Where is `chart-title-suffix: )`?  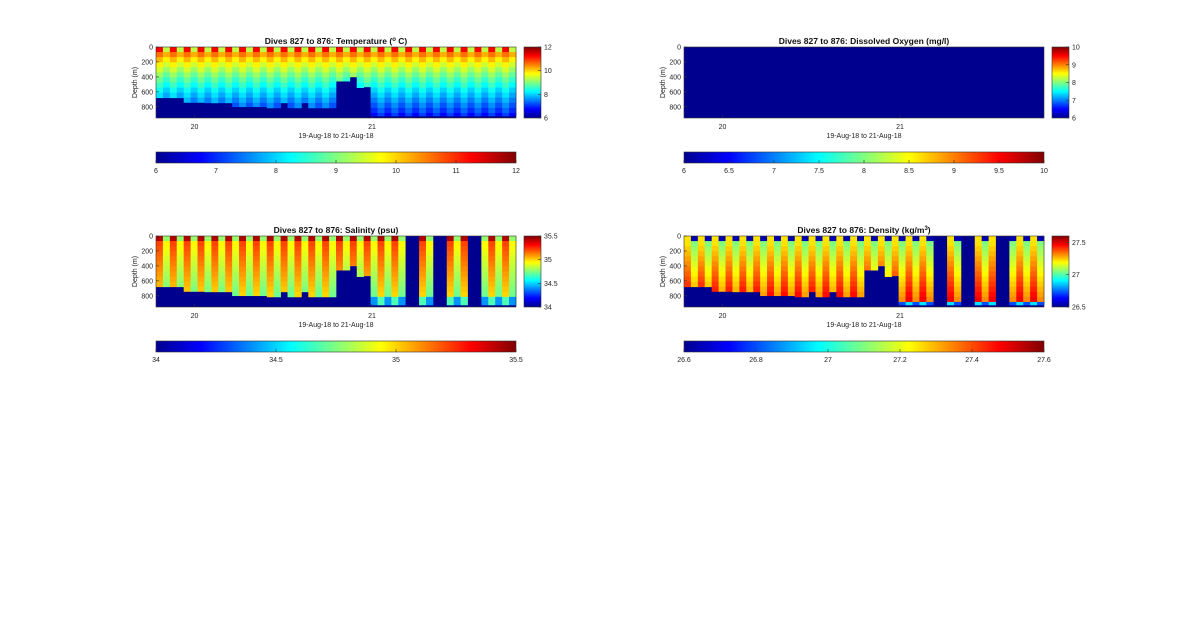 chart-title-suffix: ) is located at coordinates (929, 230).